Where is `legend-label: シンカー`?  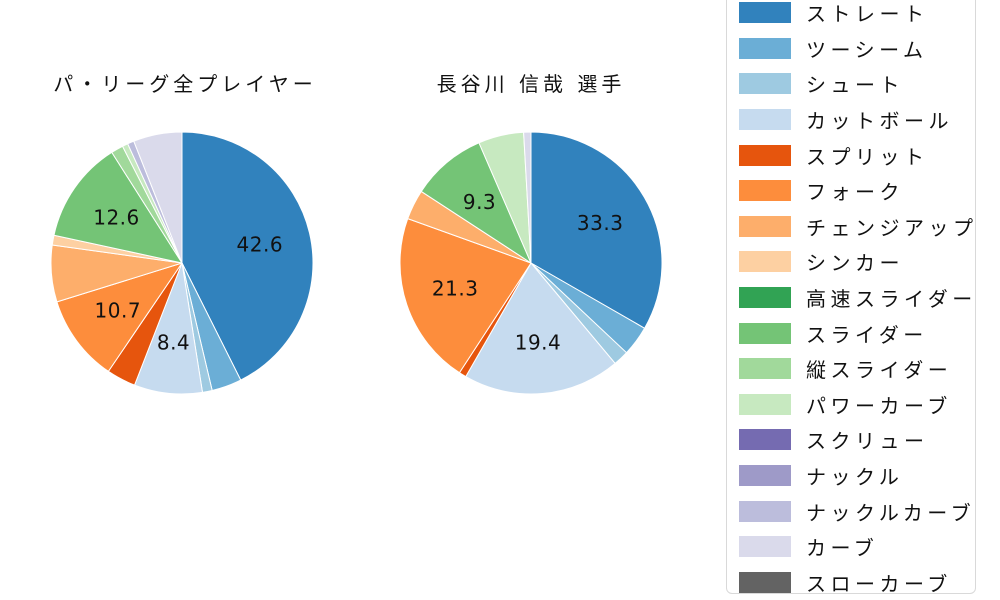
legend-label: シンカー is located at coordinates (855, 263).